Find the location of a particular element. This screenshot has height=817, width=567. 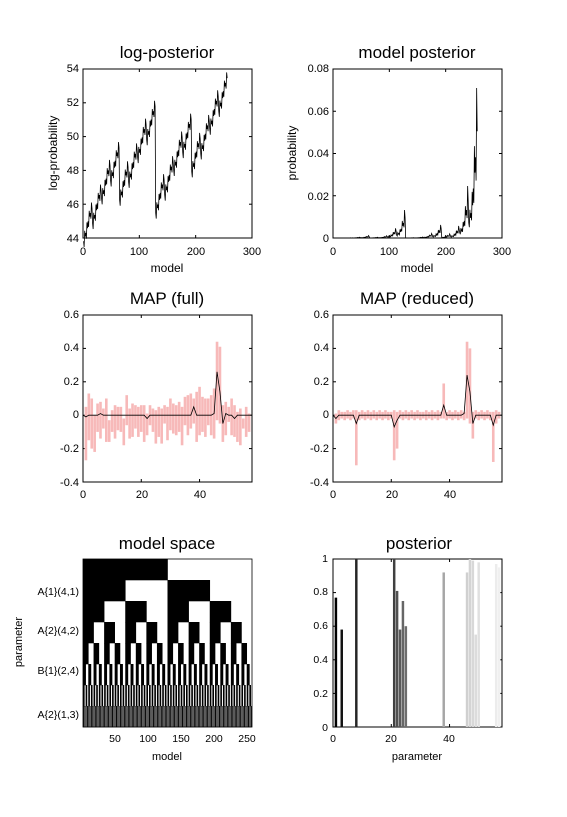

chart-title: model posterior is located at coordinates (417, 52).